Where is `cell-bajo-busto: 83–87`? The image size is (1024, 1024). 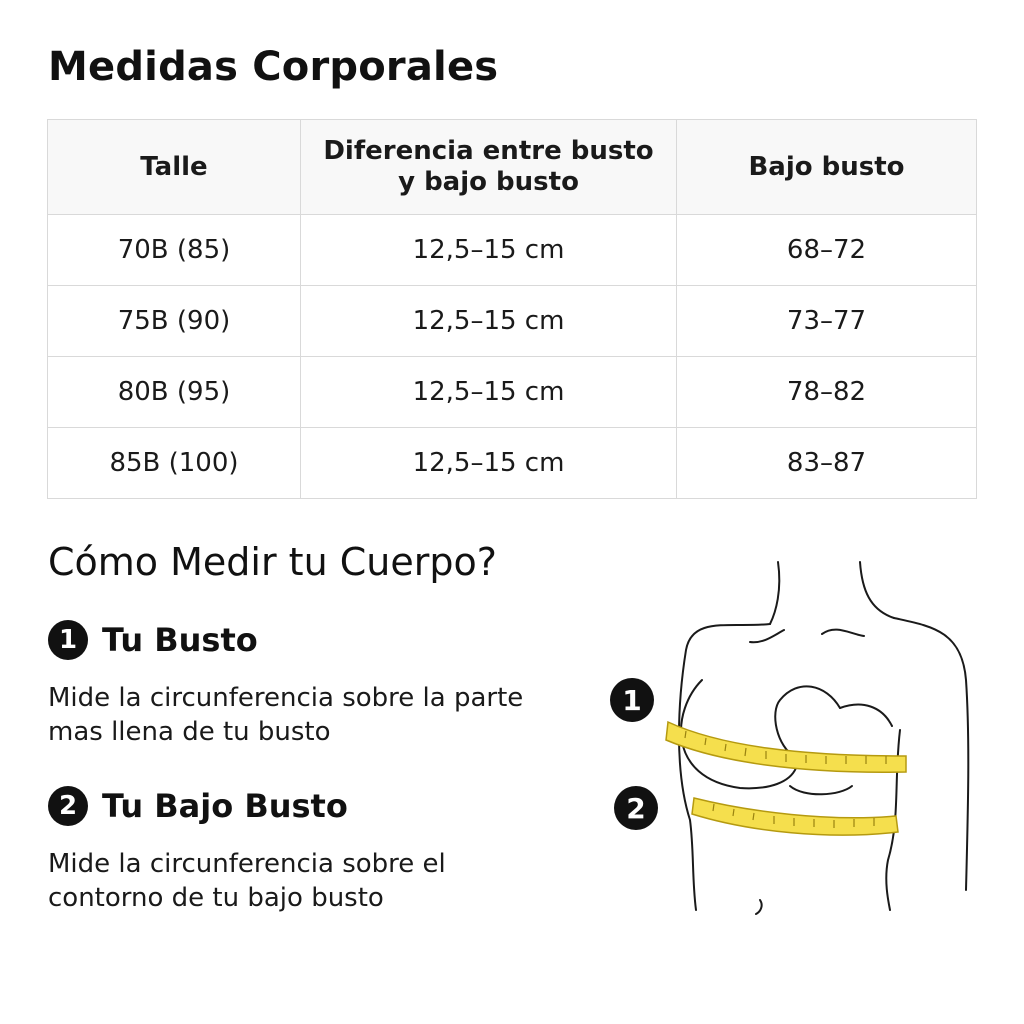
cell-bajo-busto: 83–87 is located at coordinates (826, 463).